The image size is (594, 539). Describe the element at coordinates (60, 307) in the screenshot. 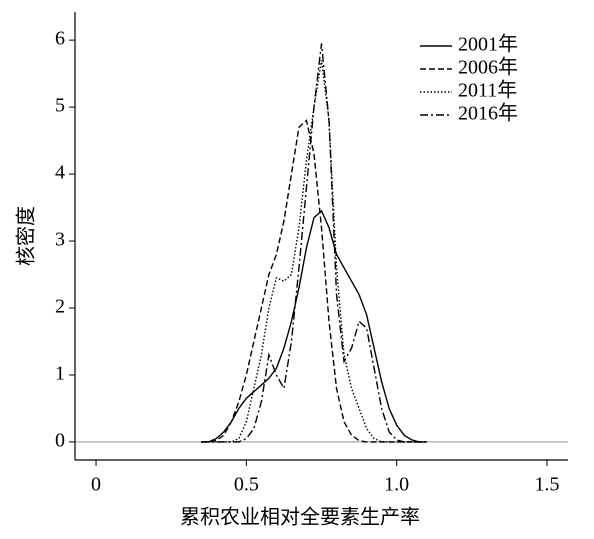

I see `y-tick-label: 2` at that location.